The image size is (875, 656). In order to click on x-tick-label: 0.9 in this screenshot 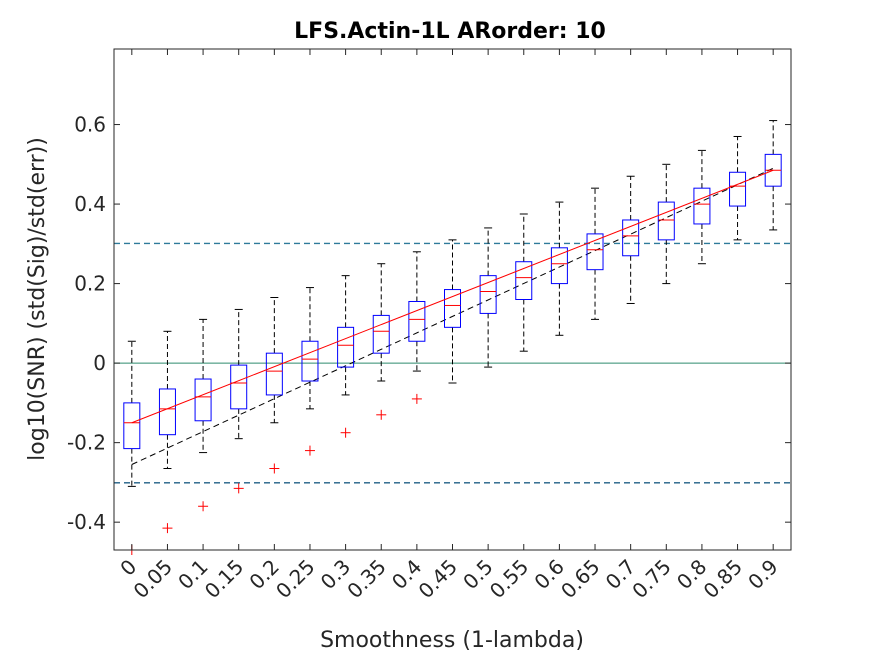, I will do `click(762, 574)`.